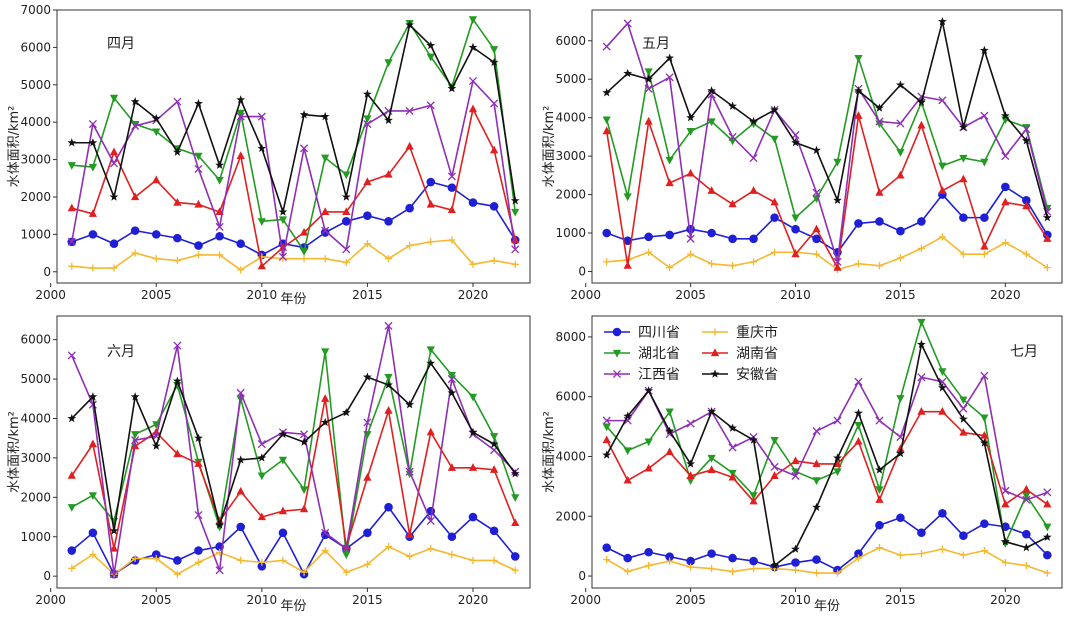 Image resolution: width=1080 pixels, height=620 pixels. Describe the element at coordinates (35, 197) in the screenshot. I see `y-tick-label: 2000` at that location.